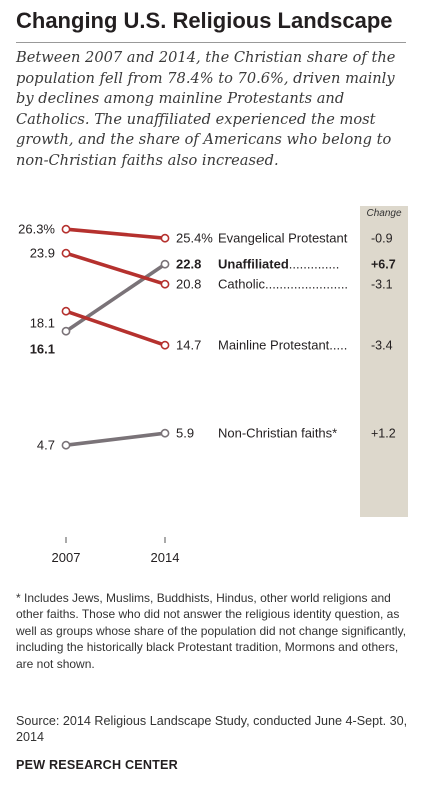  I want to click on label-2007-catholic: 23.9, so click(42, 253).